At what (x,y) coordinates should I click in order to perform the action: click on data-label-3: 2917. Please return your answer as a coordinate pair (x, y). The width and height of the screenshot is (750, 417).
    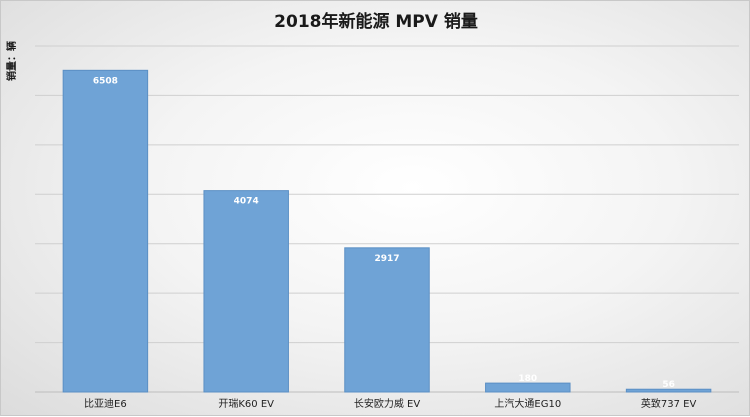
    Looking at the image, I should click on (386, 259).